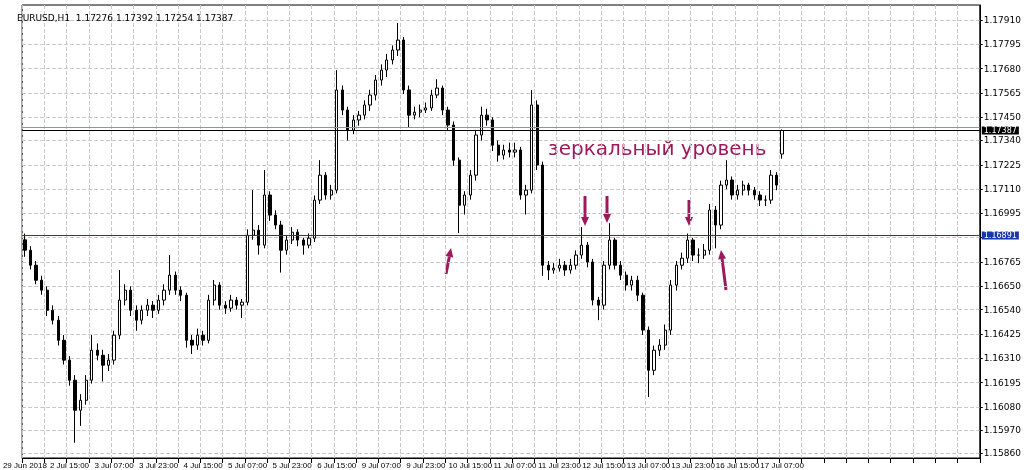 The width and height of the screenshot is (1024, 470). What do you see at coordinates (1000, 235) in the screenshot?
I see `ref-line-label: 1.16891` at bounding box center [1000, 235].